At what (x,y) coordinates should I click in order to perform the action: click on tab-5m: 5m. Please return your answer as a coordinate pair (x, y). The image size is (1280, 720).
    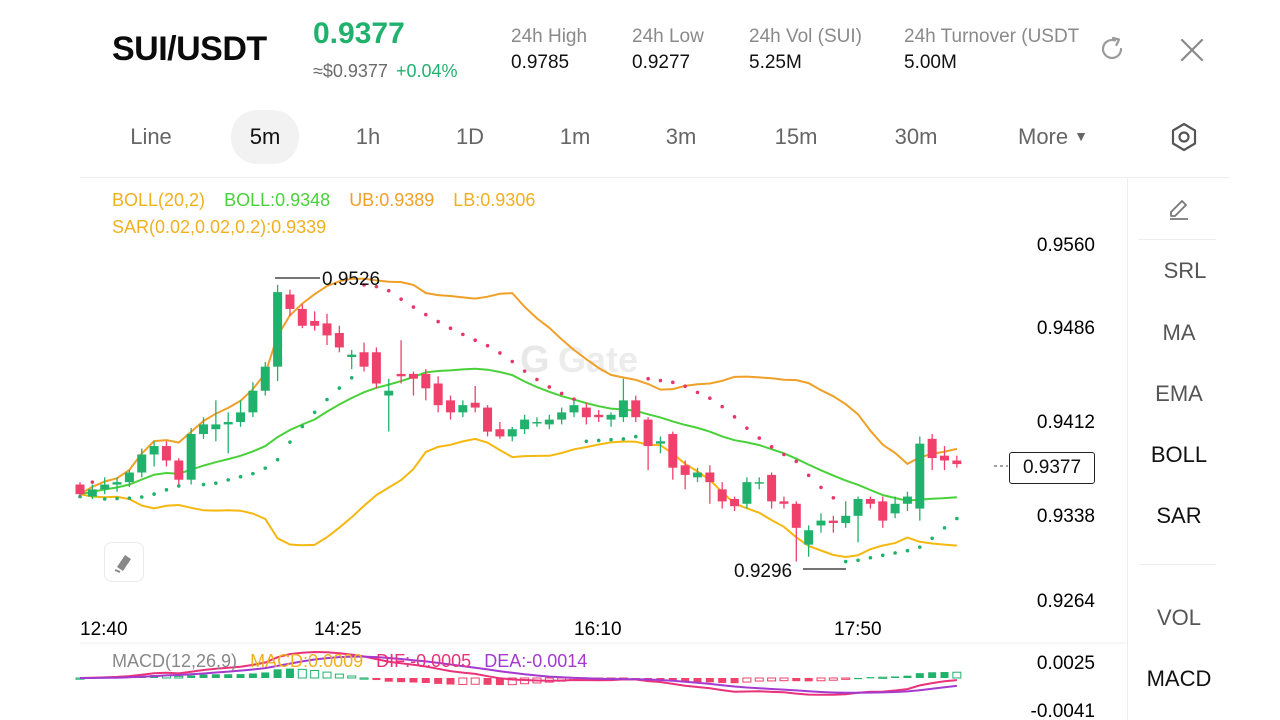
    Looking at the image, I should click on (265, 137).